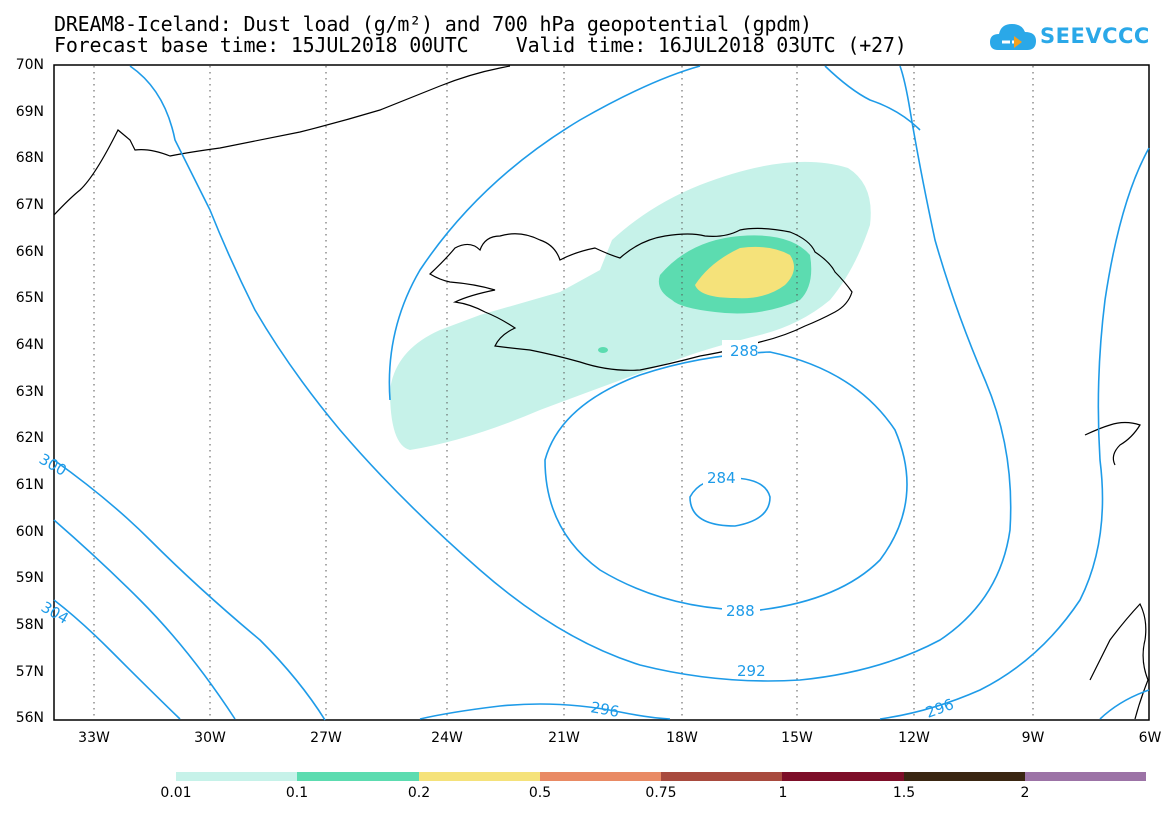 Image resolution: width=1175 pixels, height=815 pixels. I want to click on lat-label: 64N, so click(29, 345).